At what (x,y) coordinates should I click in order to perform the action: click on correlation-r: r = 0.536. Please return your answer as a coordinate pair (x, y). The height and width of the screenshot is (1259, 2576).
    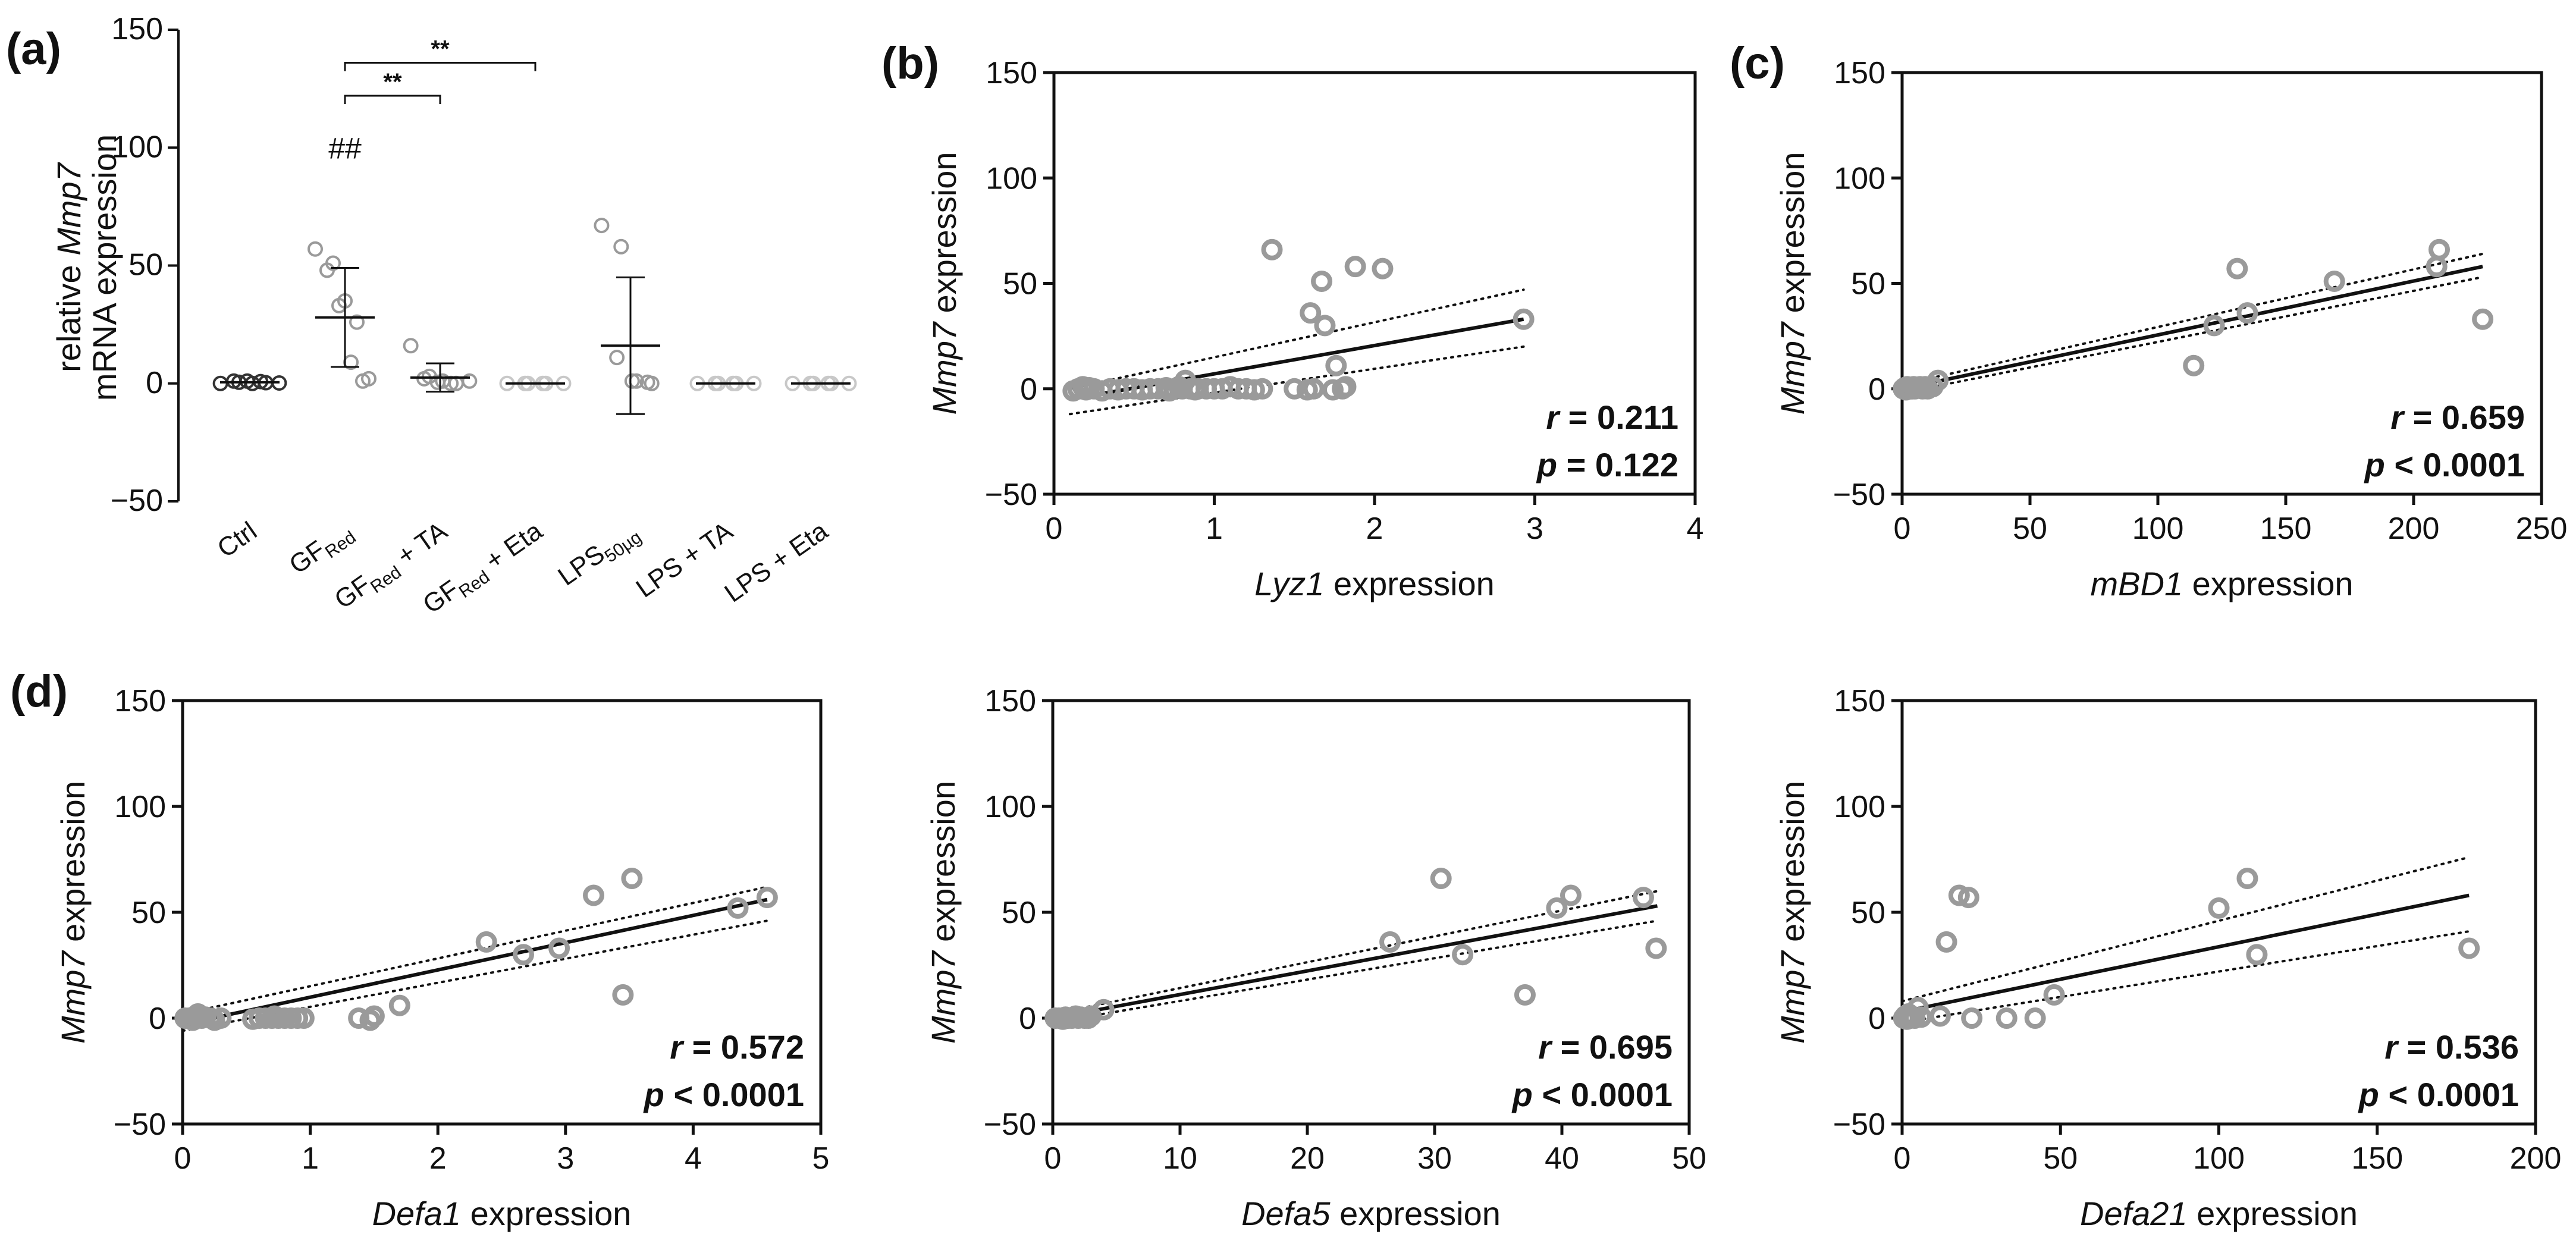
    Looking at the image, I should click on (2451, 1047).